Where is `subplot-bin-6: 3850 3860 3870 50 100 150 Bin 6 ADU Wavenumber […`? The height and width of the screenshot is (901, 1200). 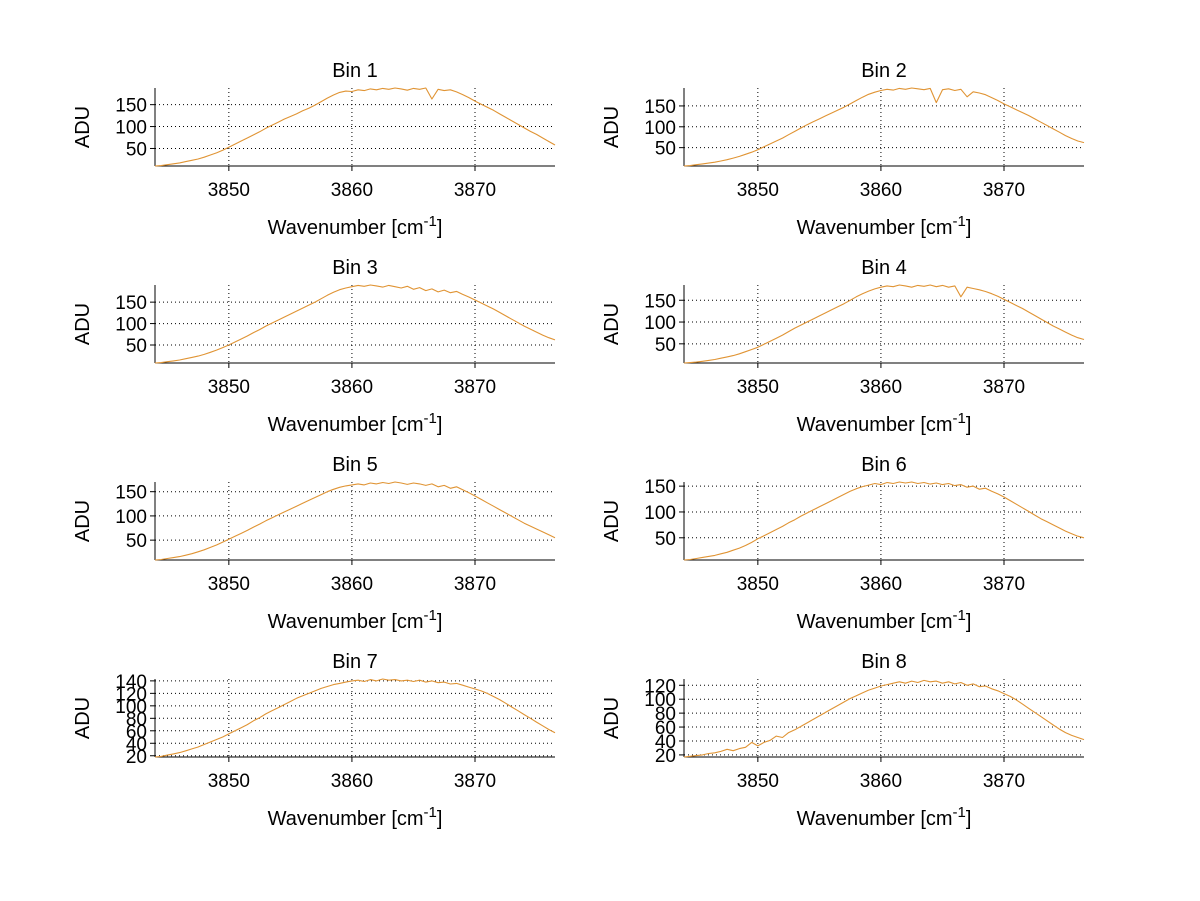 subplot-bin-6: 3850 3860 3870 50 100 150 Bin 6 ADU Wavenumber [… is located at coordinates (843, 543).